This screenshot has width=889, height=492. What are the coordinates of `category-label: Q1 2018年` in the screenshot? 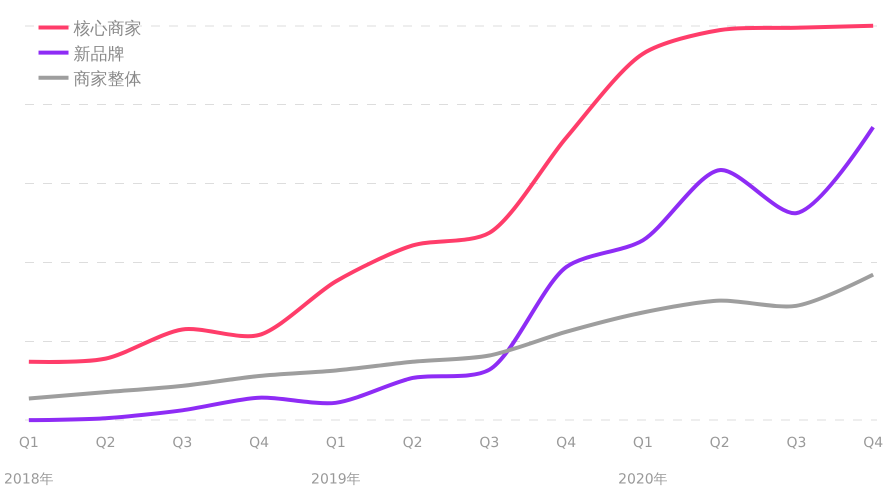 It's located at (29, 461).